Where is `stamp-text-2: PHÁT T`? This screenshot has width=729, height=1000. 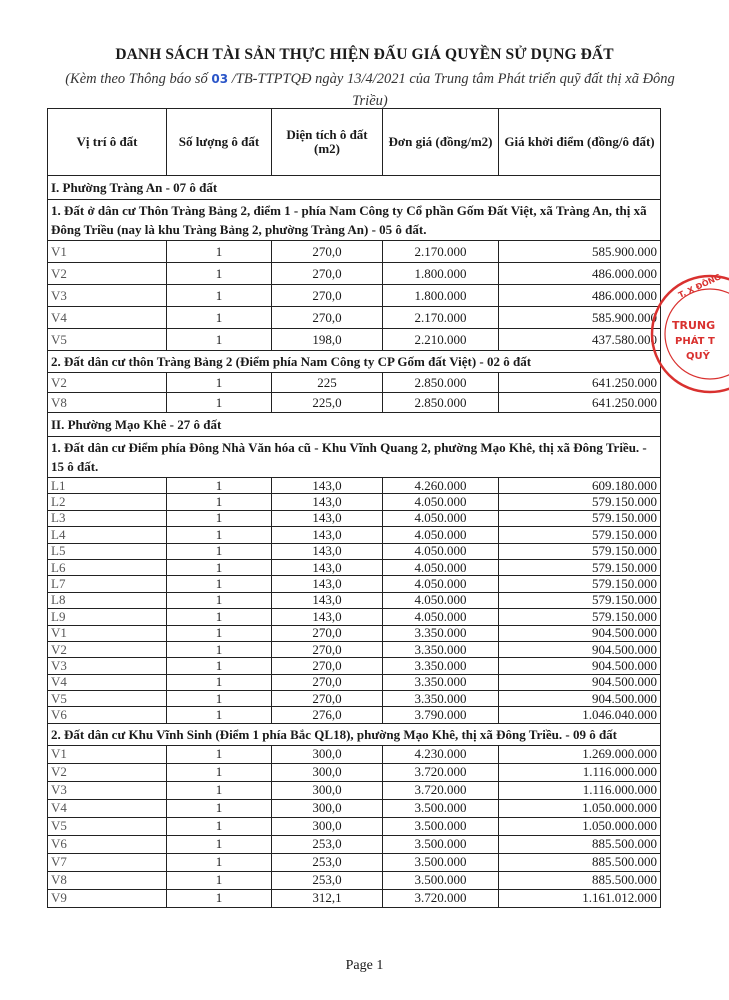
stamp-text-2: PHÁT T is located at coordinates (695, 340).